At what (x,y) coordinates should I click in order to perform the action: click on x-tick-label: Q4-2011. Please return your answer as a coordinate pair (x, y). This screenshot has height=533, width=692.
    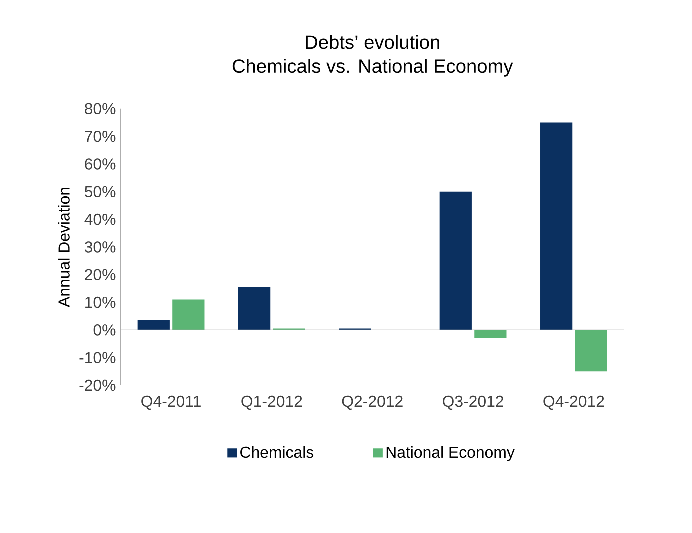
    Looking at the image, I should click on (171, 403).